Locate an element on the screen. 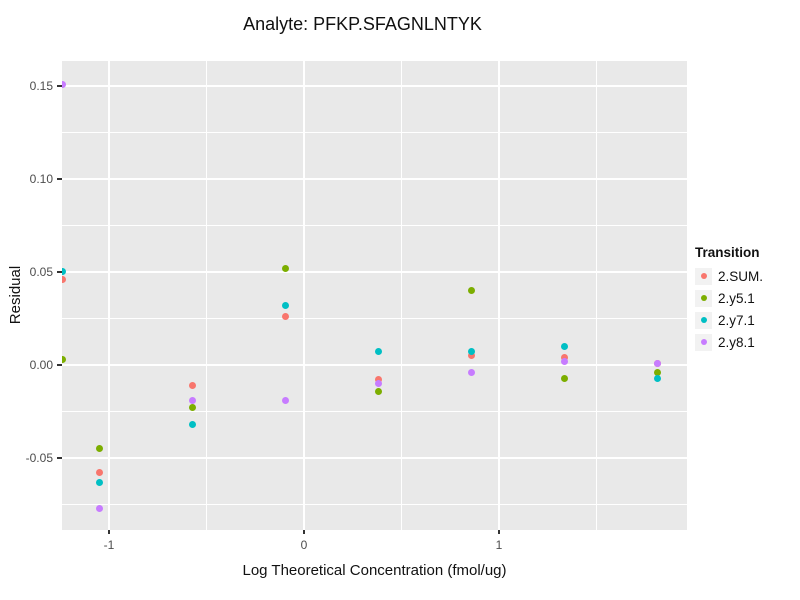 The image size is (800, 600). y-tick-label: 0.15 is located at coordinates (41, 85).